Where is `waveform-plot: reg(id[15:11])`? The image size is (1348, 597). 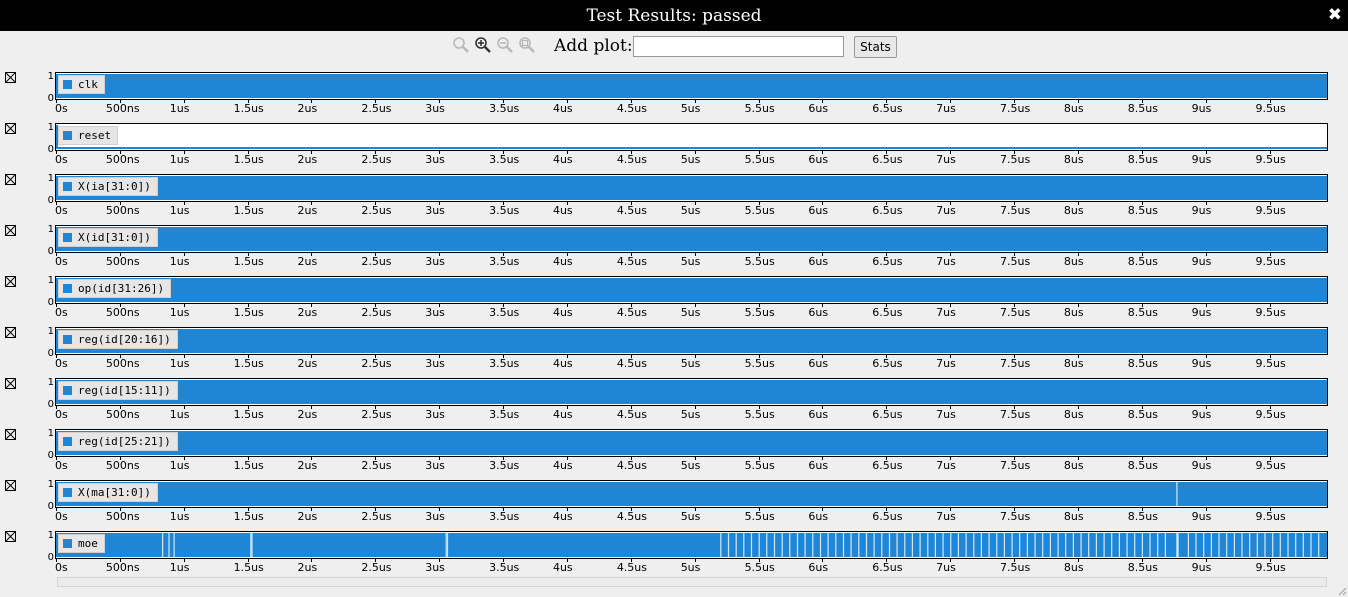 waveform-plot: reg(id[15:11]) is located at coordinates (691, 392).